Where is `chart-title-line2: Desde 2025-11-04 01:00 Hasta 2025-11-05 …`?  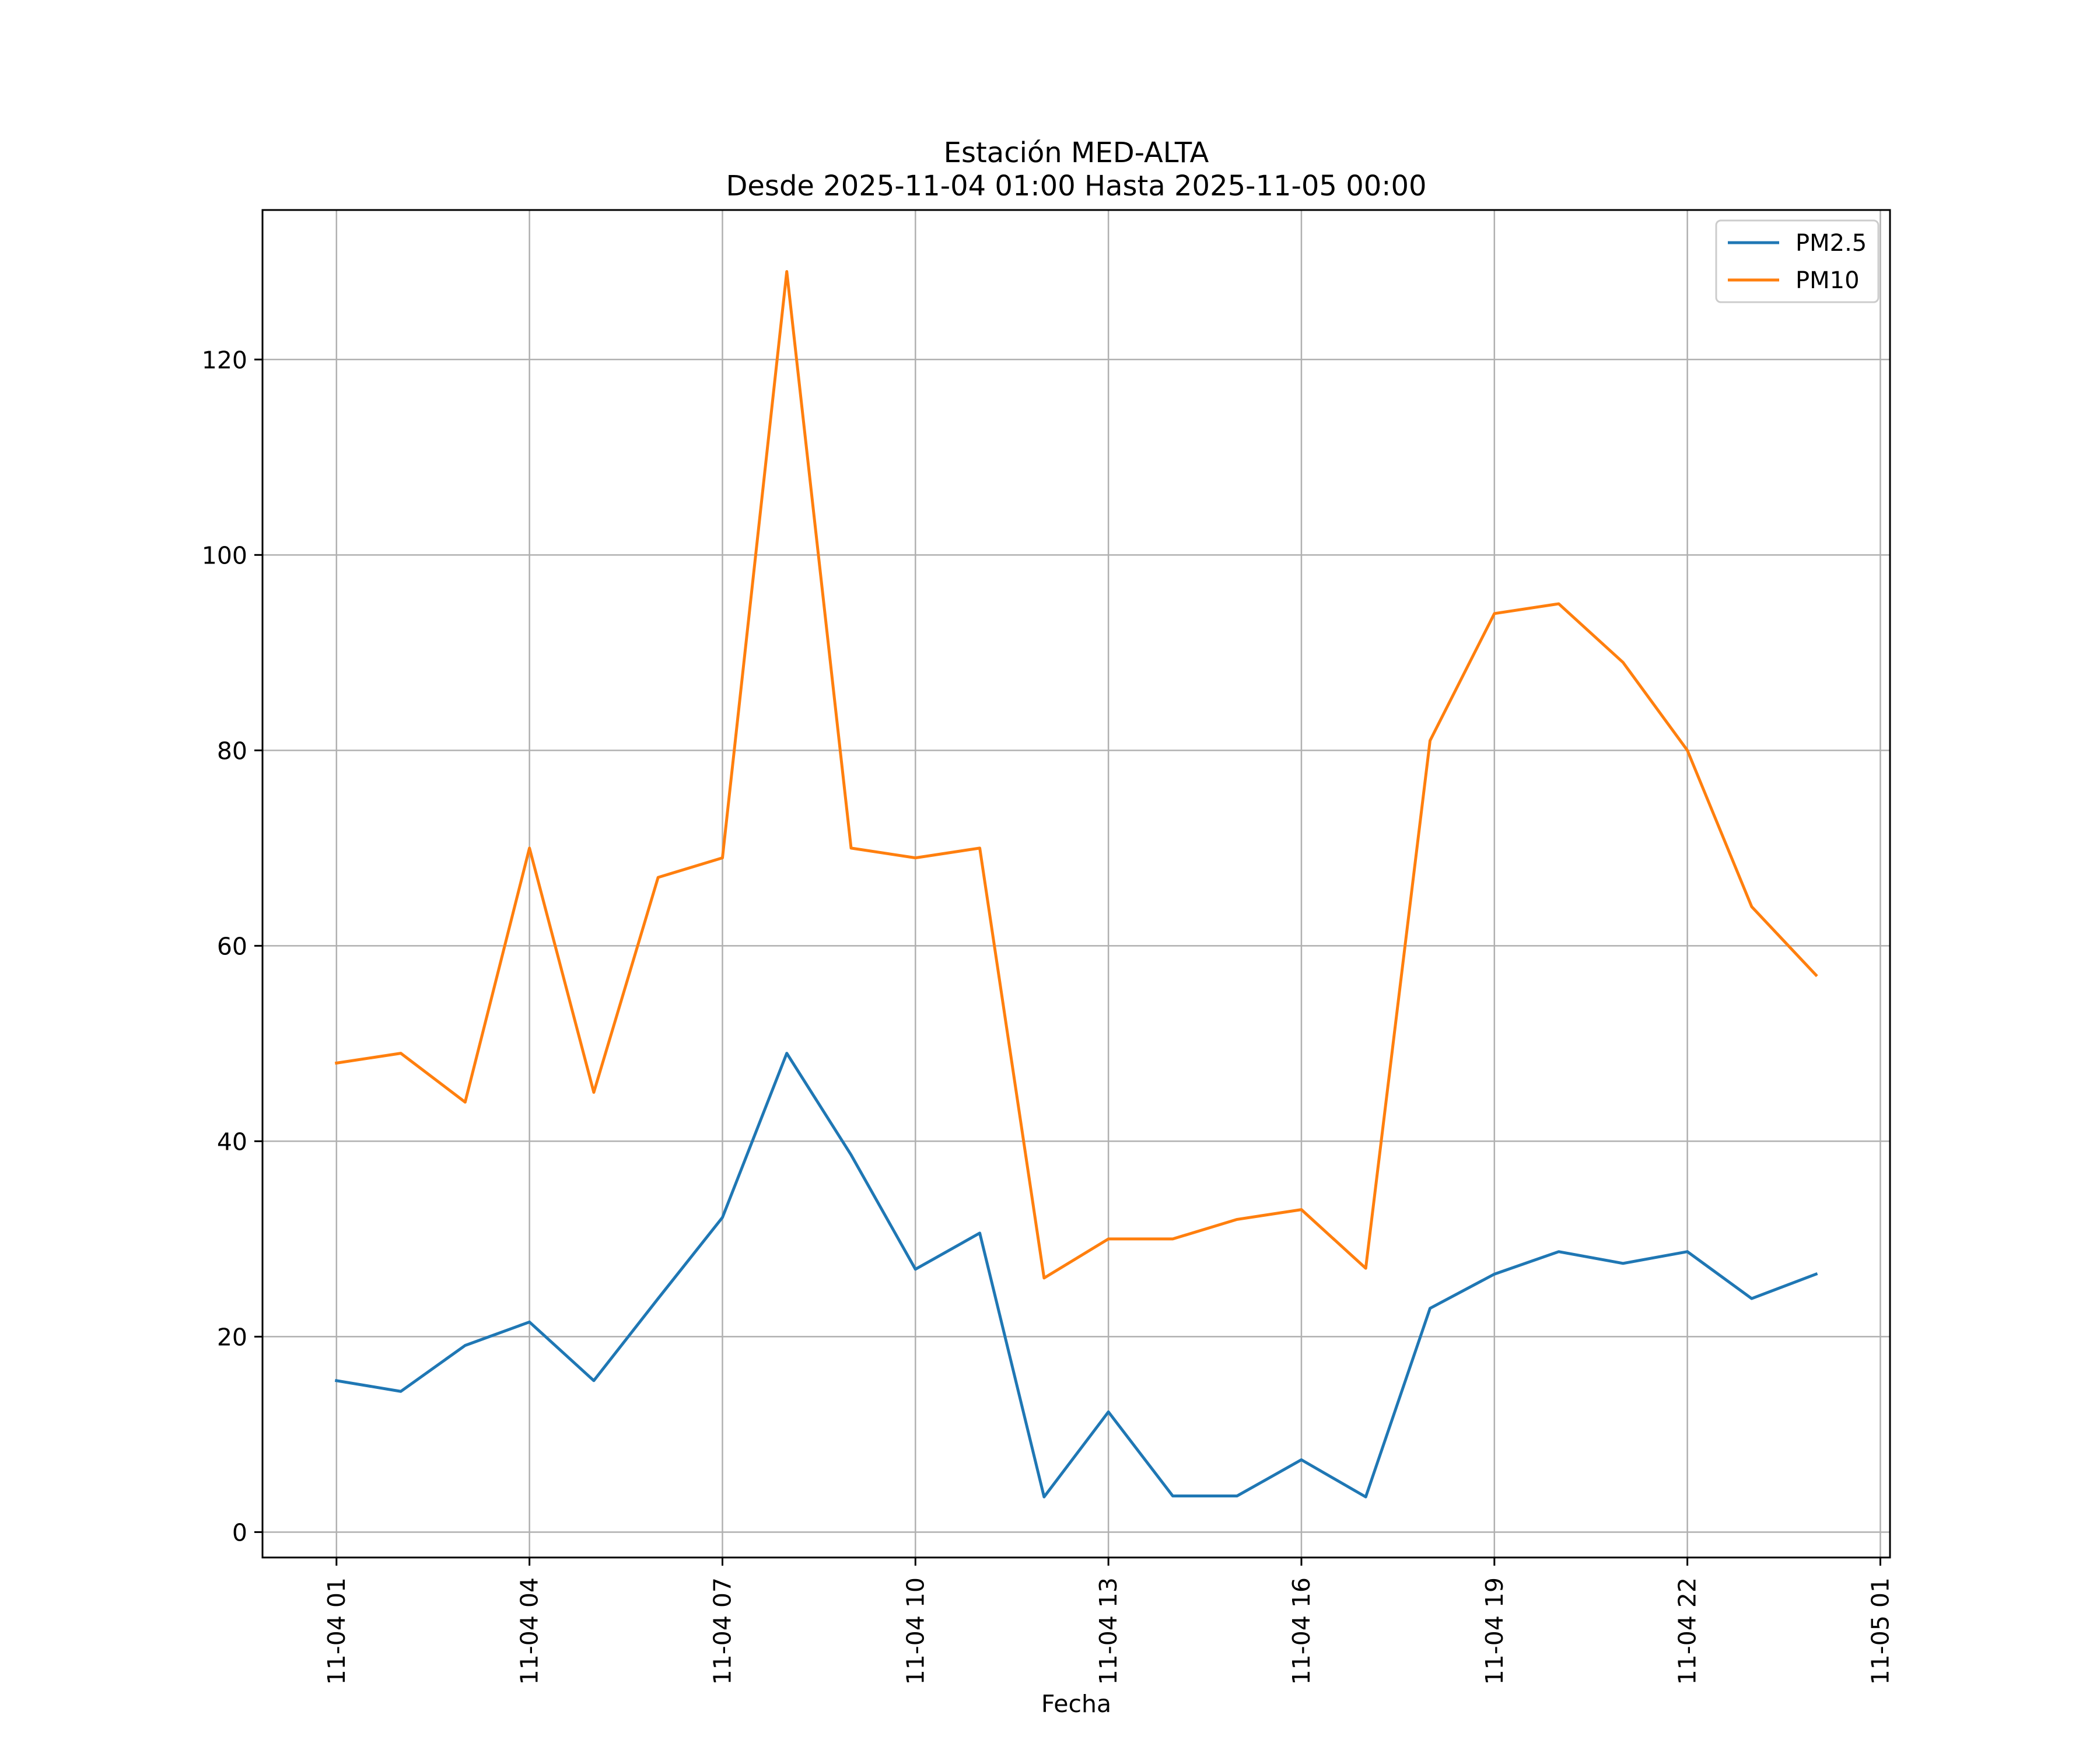 chart-title-line2: Desde 2025-11-04 01:00 Hasta 2025-11-05 … is located at coordinates (1076, 186).